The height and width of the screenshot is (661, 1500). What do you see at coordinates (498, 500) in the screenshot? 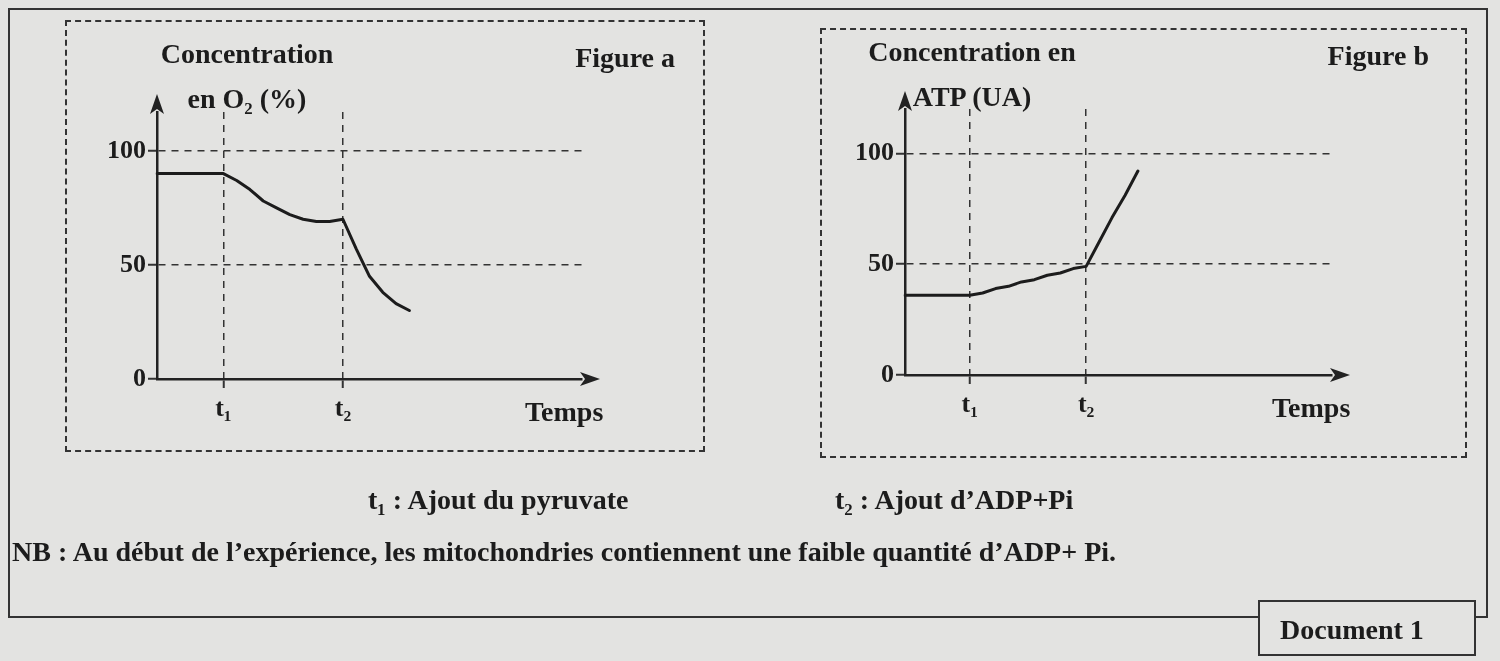
I see `text: t₁ : Ajout du pyruvate` at bounding box center [498, 500].